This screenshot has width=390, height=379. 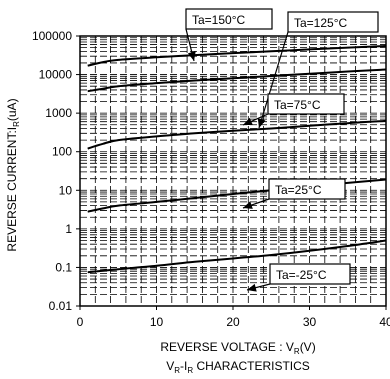 What do you see at coordinates (80, 322) in the screenshot?
I see `x-tick-label: 0` at bounding box center [80, 322].